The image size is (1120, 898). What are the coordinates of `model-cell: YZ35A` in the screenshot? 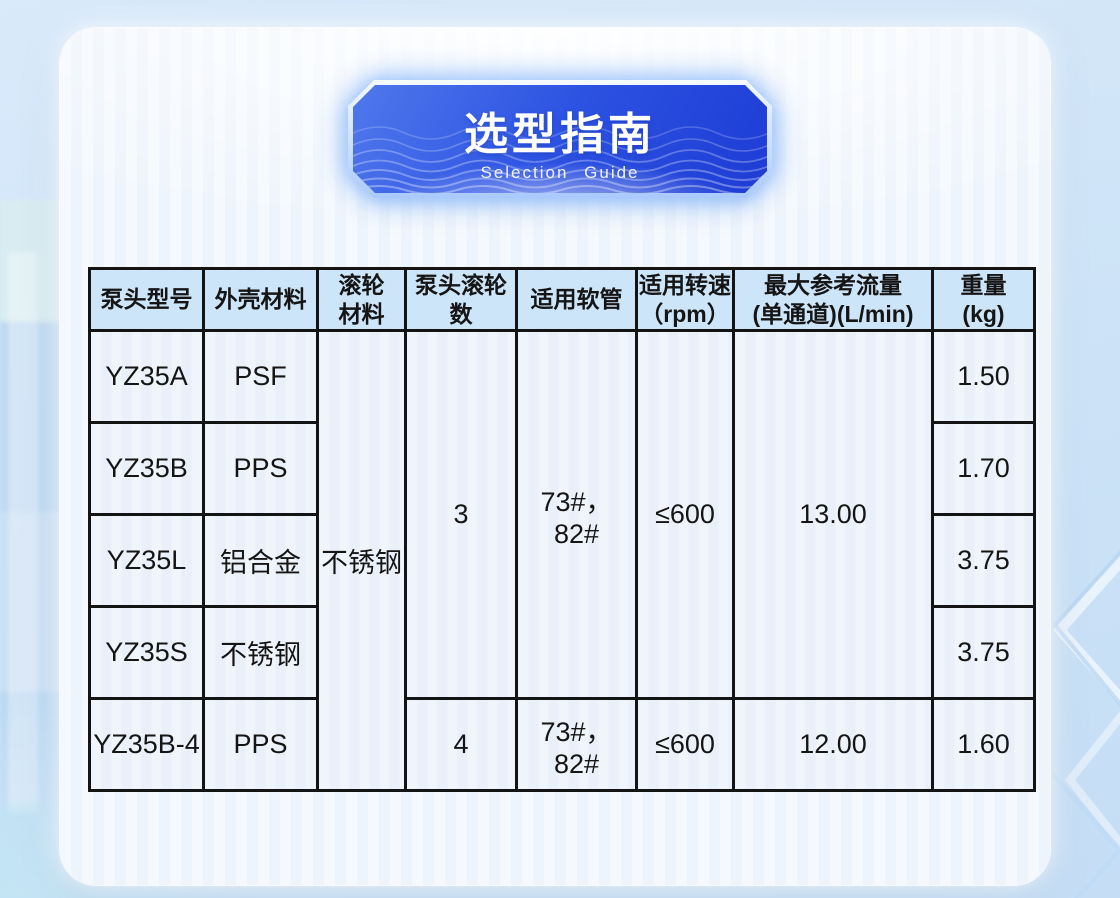 It's located at (146, 376).